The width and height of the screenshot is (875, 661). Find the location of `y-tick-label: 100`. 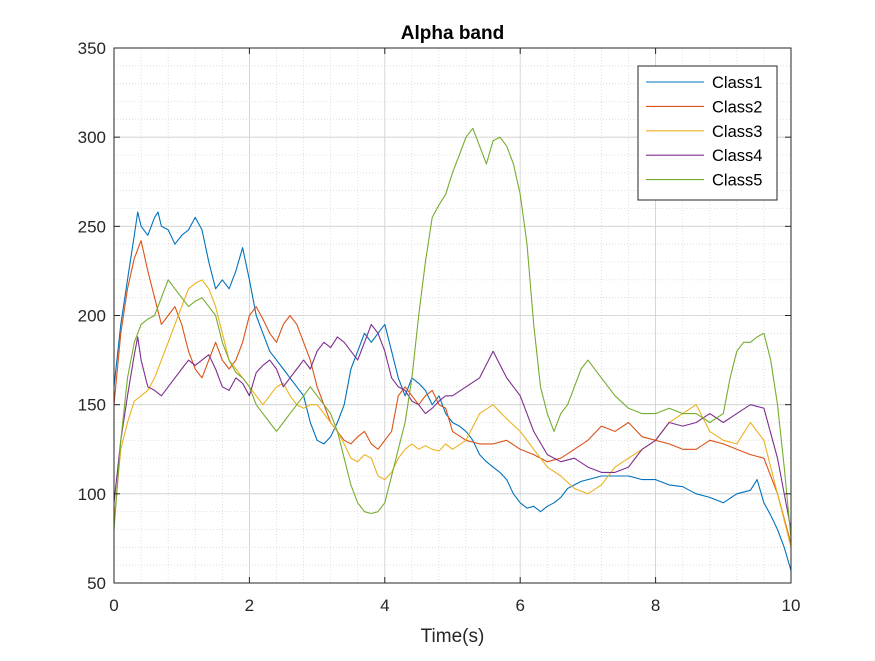

y-tick-label: 100 is located at coordinates (92, 494).